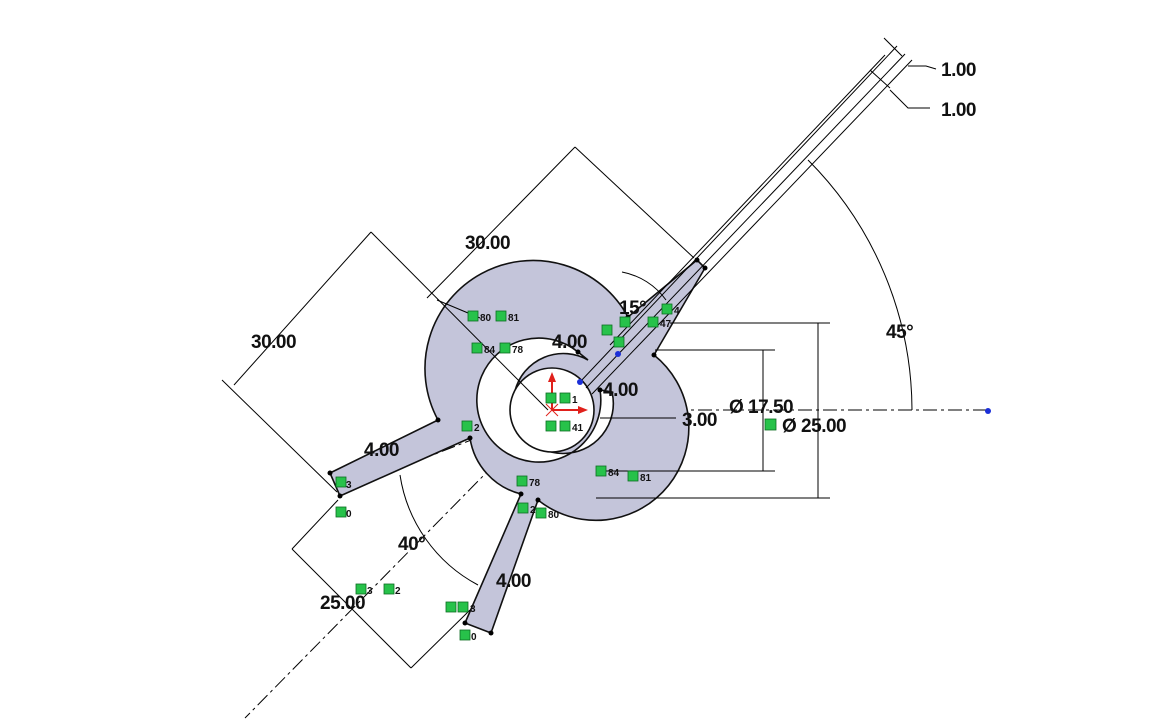  I want to click on inner-ring-gap, so click(545, 400).